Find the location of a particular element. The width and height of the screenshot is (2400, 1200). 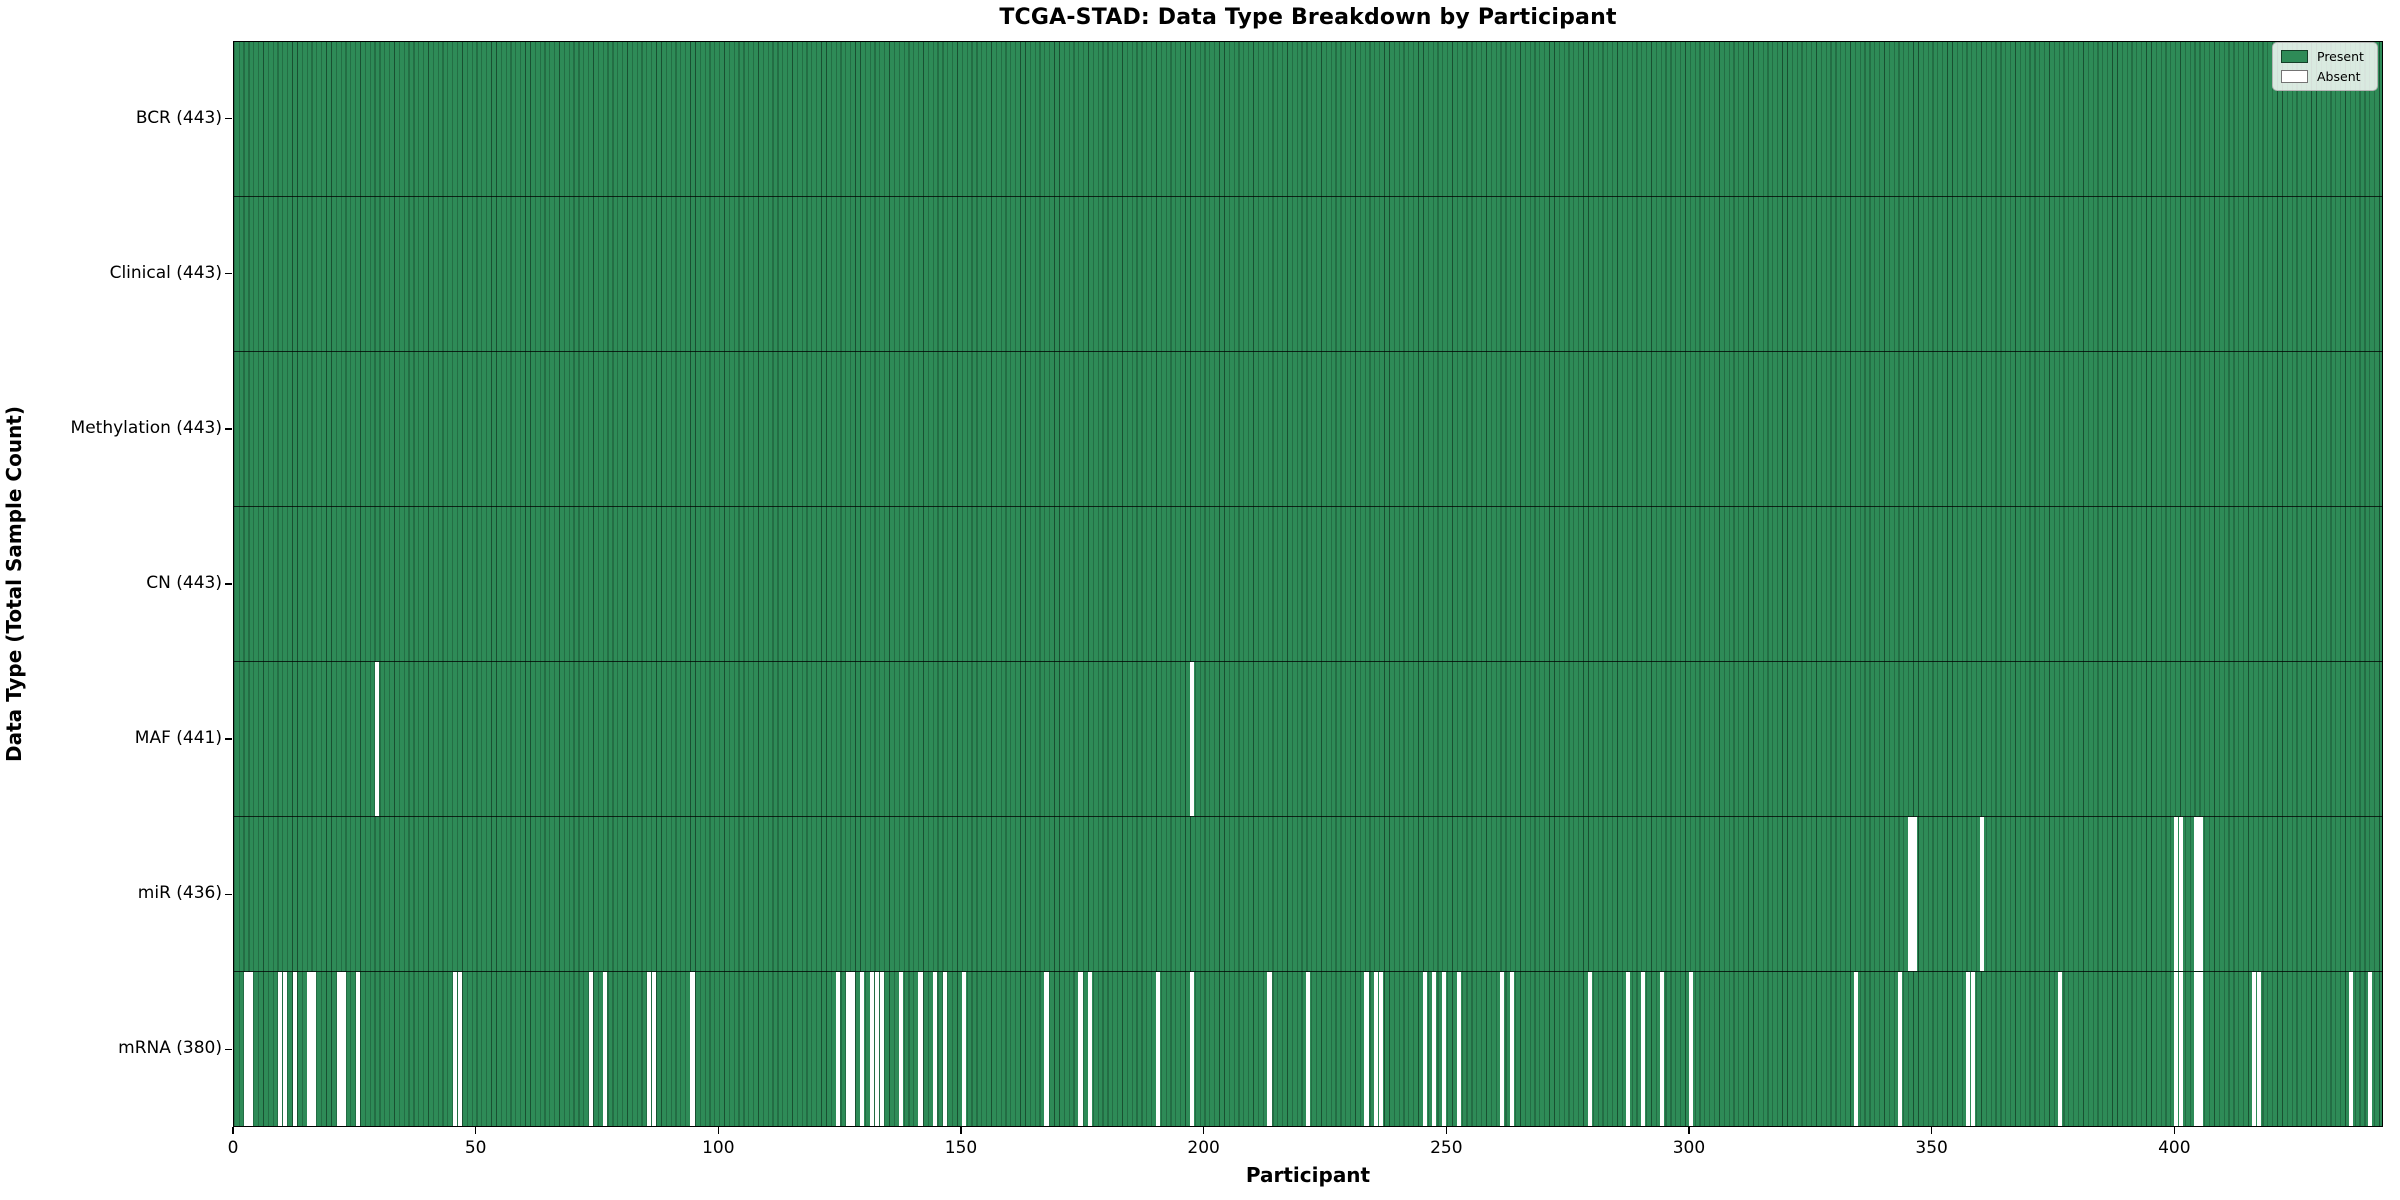

y-tick-label-mir: miR (436) is located at coordinates (179, 893).